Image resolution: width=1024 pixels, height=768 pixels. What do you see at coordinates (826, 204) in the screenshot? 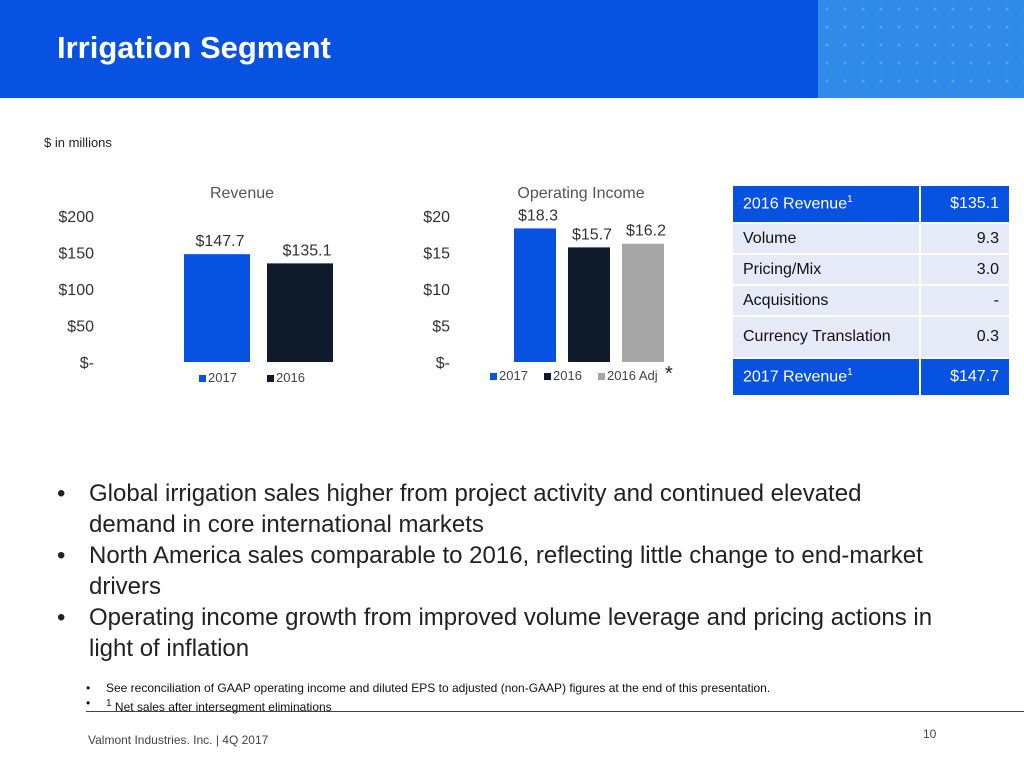
I see `bridge-start-label: 2016 Revenue1` at bounding box center [826, 204].